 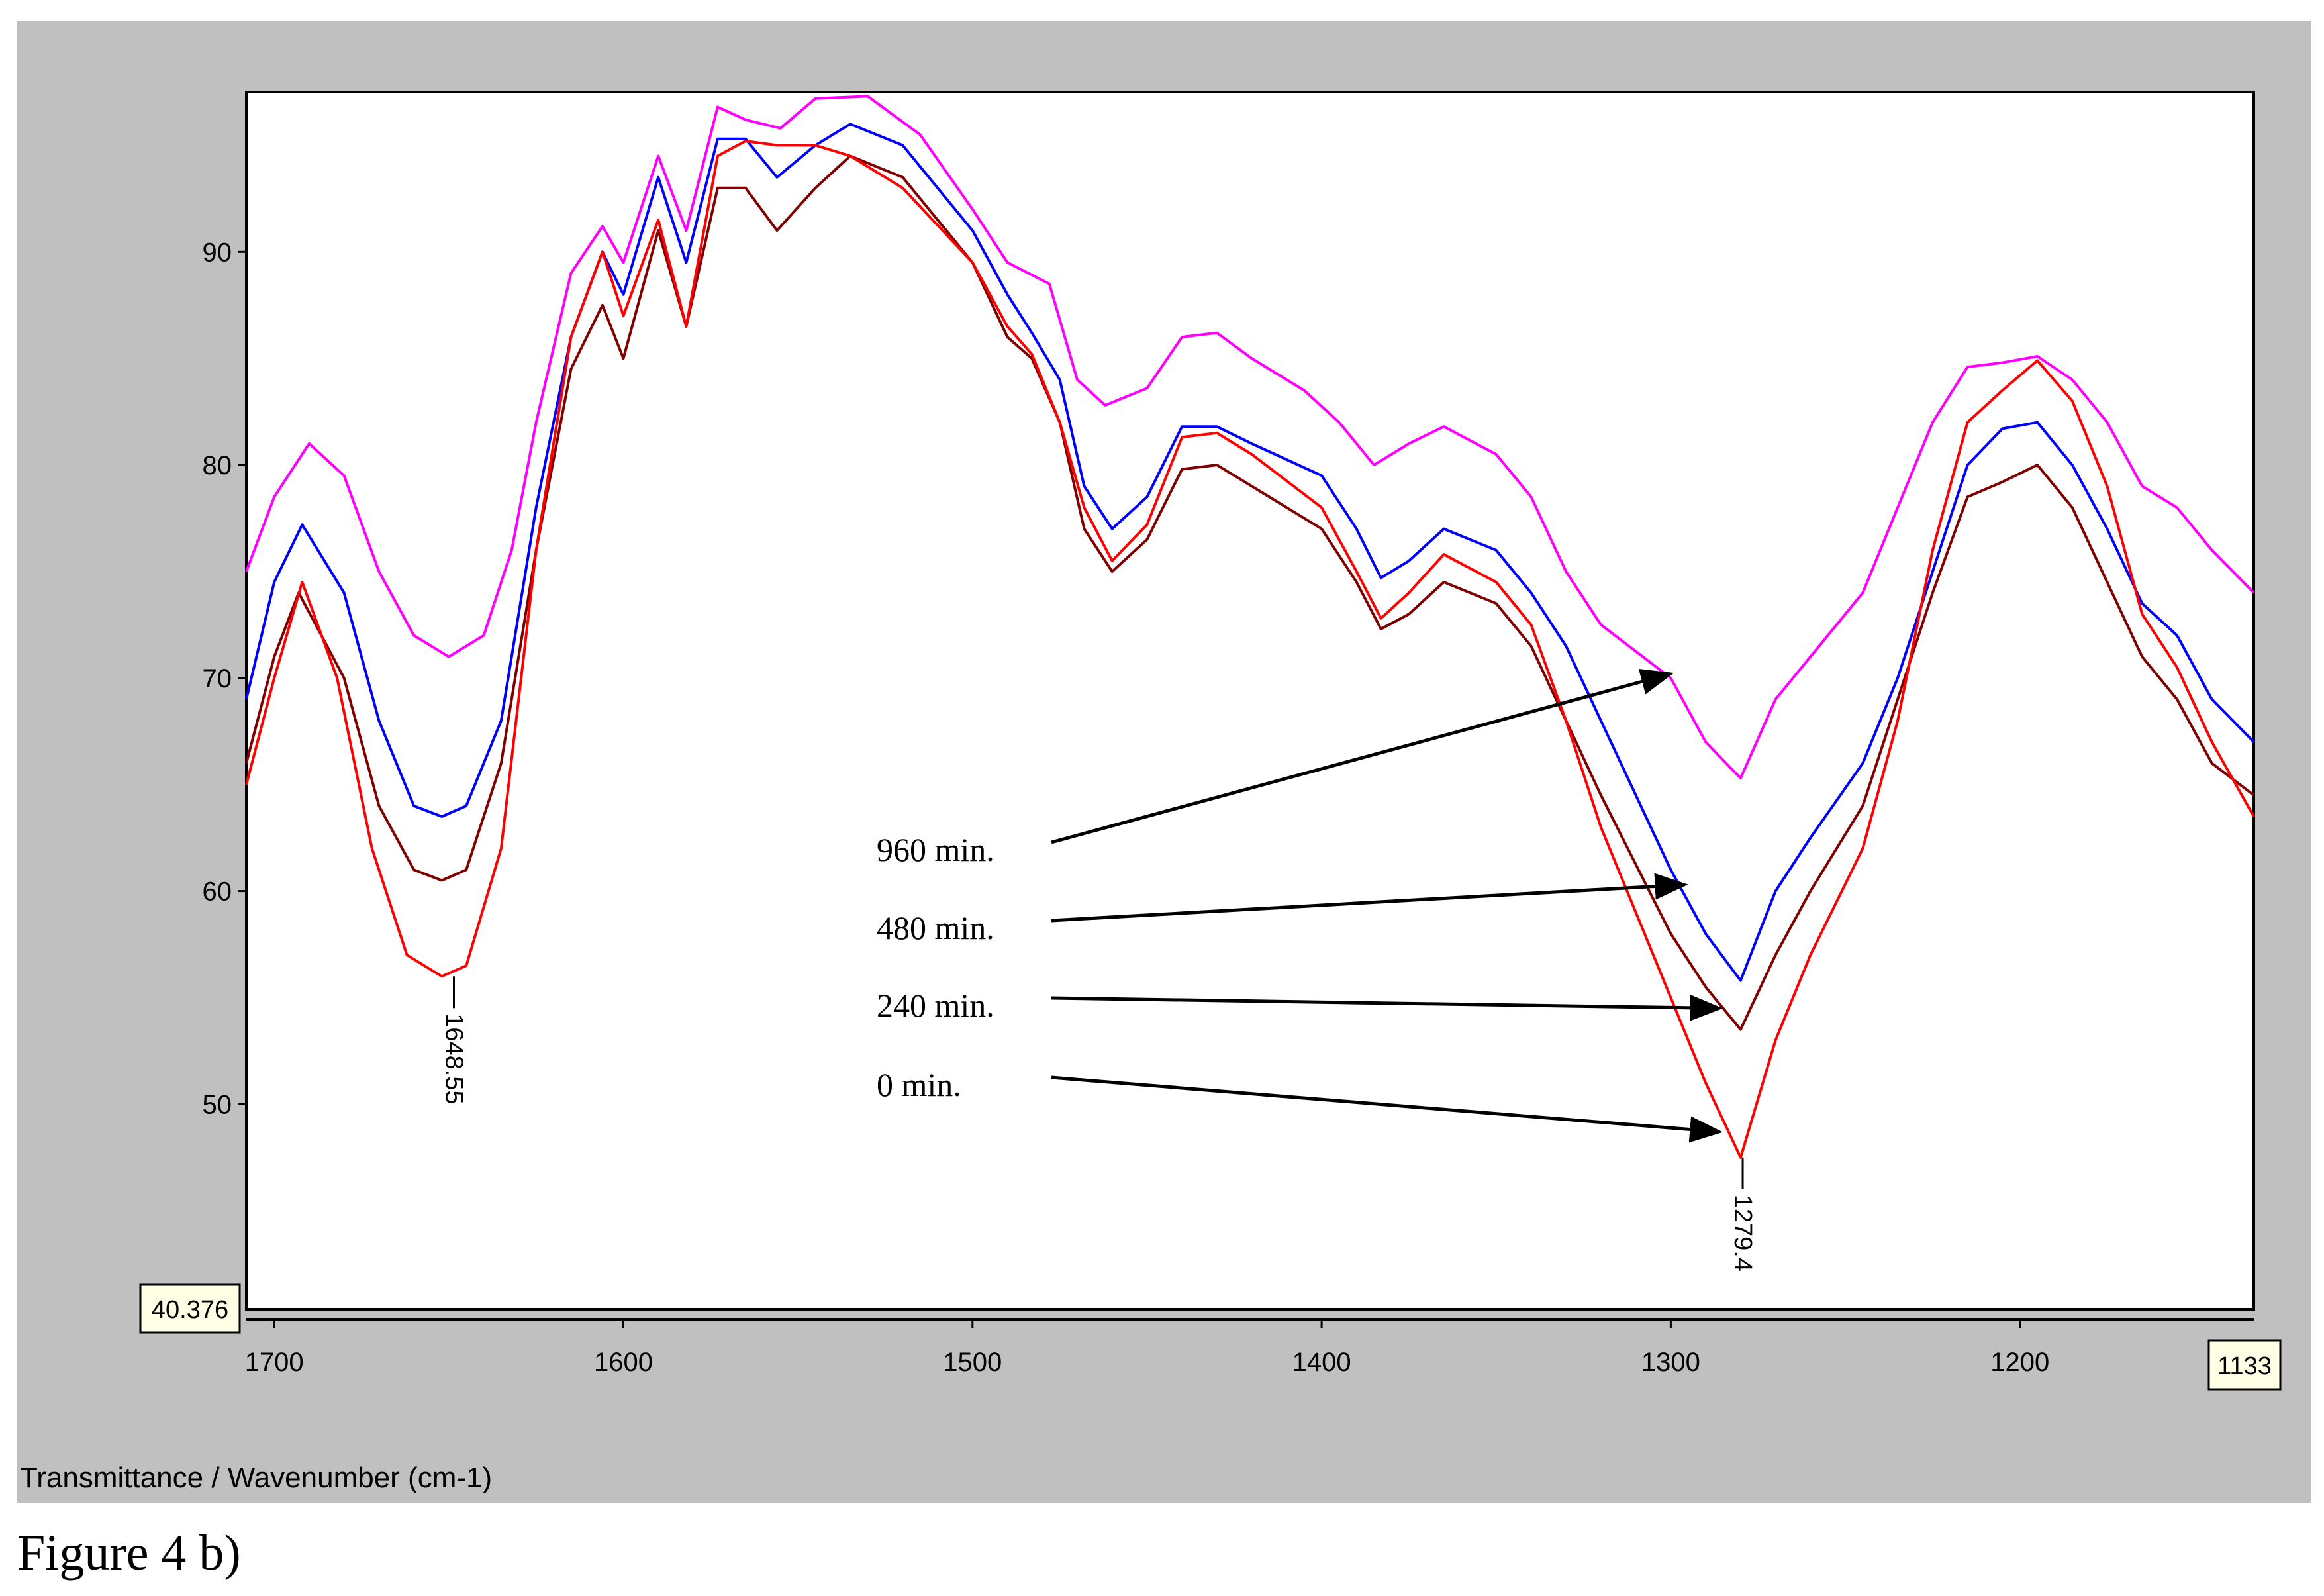 I want to click on x-tick-label: 1600, so click(x=623, y=1362).